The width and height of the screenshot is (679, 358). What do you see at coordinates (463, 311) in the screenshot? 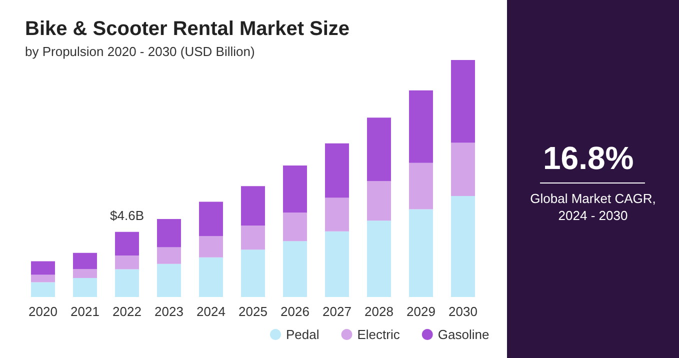
I see `x-tick-label: 2030` at bounding box center [463, 311].